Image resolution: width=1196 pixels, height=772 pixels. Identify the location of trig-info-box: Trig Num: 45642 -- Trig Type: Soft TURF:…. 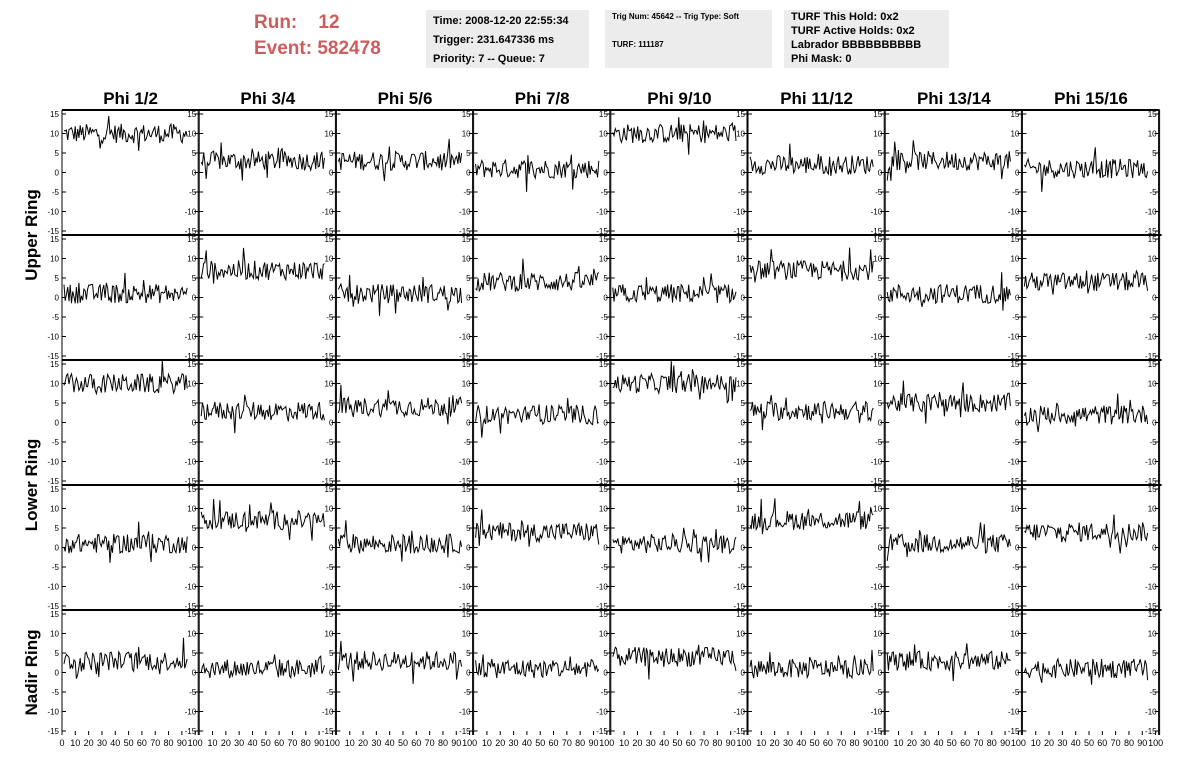
(688, 39).